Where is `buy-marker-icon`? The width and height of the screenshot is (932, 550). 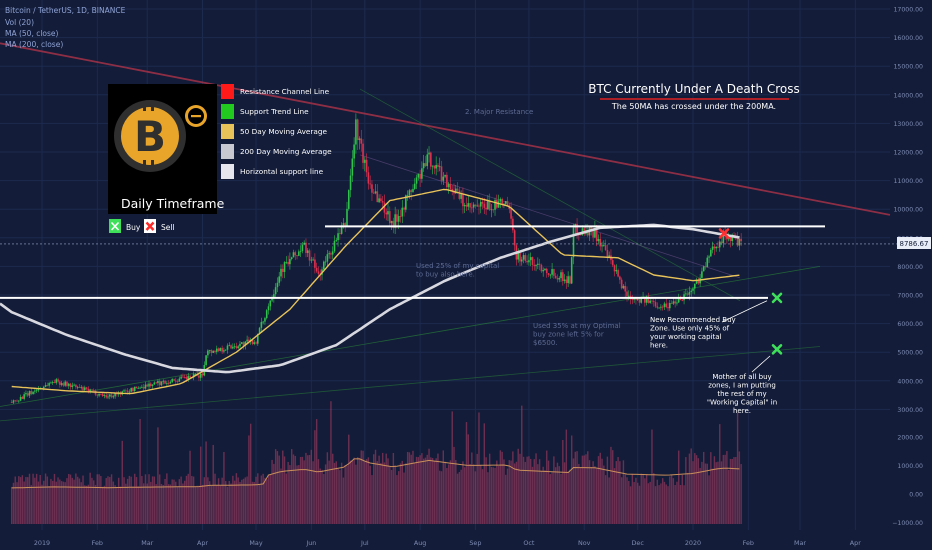
buy-marker-icon is located at coordinates (777, 349).